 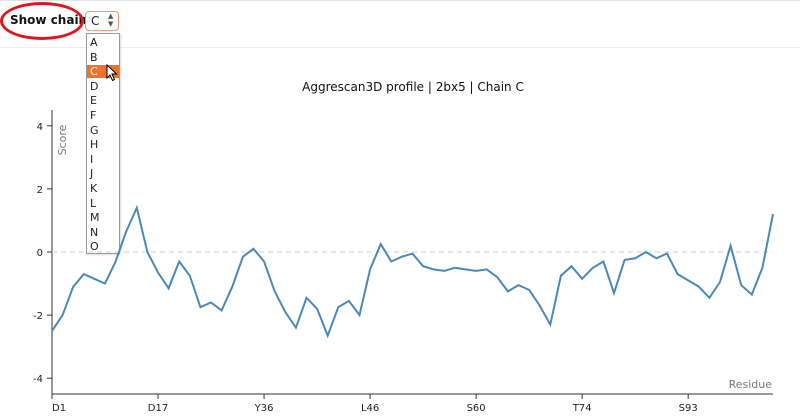 I want to click on x-tick-label: S93, so click(x=688, y=408).